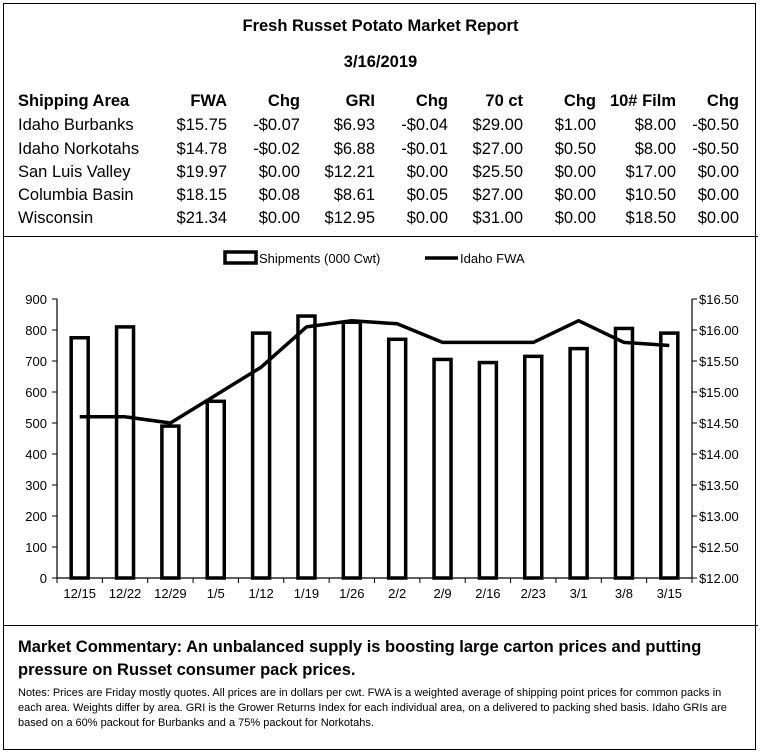  Describe the element at coordinates (36, 485) in the screenshot. I see `left-tick-label: 300` at that location.